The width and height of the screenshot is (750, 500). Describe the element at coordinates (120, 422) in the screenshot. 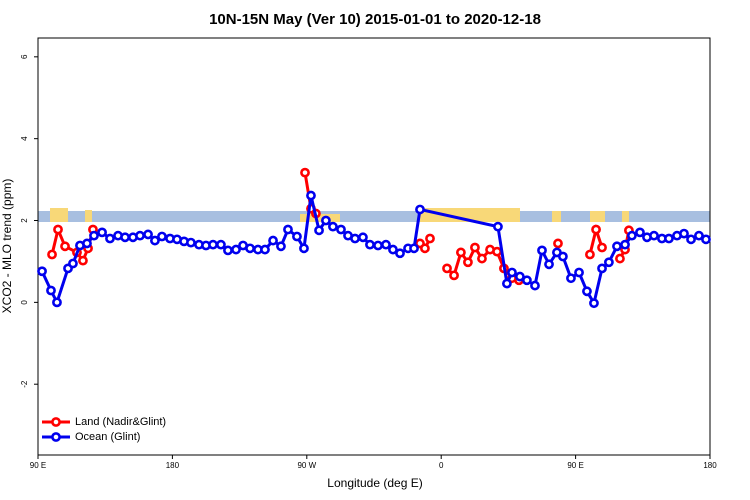

I see `legend-label: Land (Nadir&Glint)` at that location.